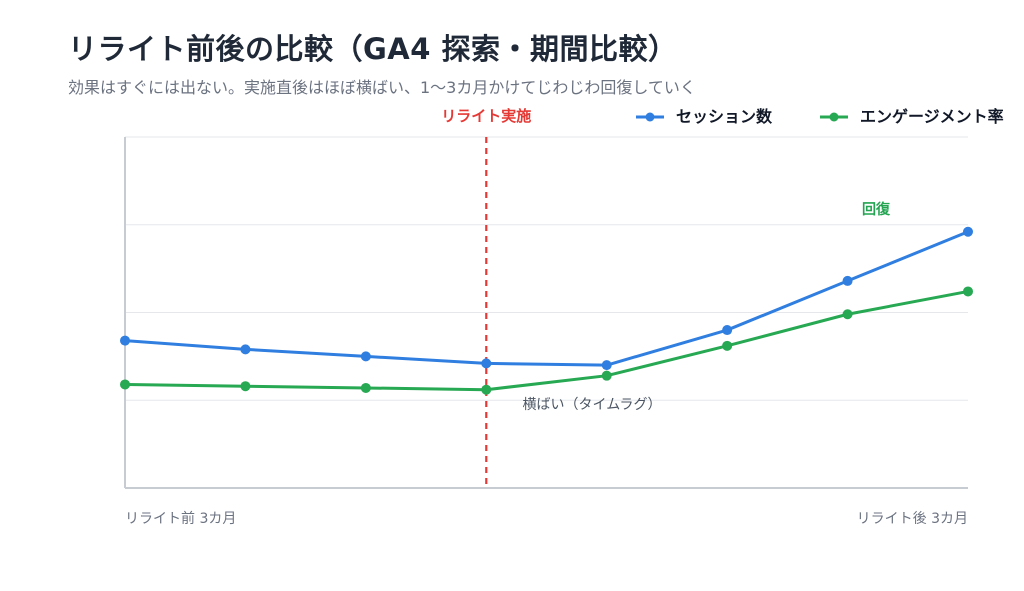 This screenshot has height=591, width=1024. I want to click on legend-label-engagement: エンゲージメント率, so click(932, 116).